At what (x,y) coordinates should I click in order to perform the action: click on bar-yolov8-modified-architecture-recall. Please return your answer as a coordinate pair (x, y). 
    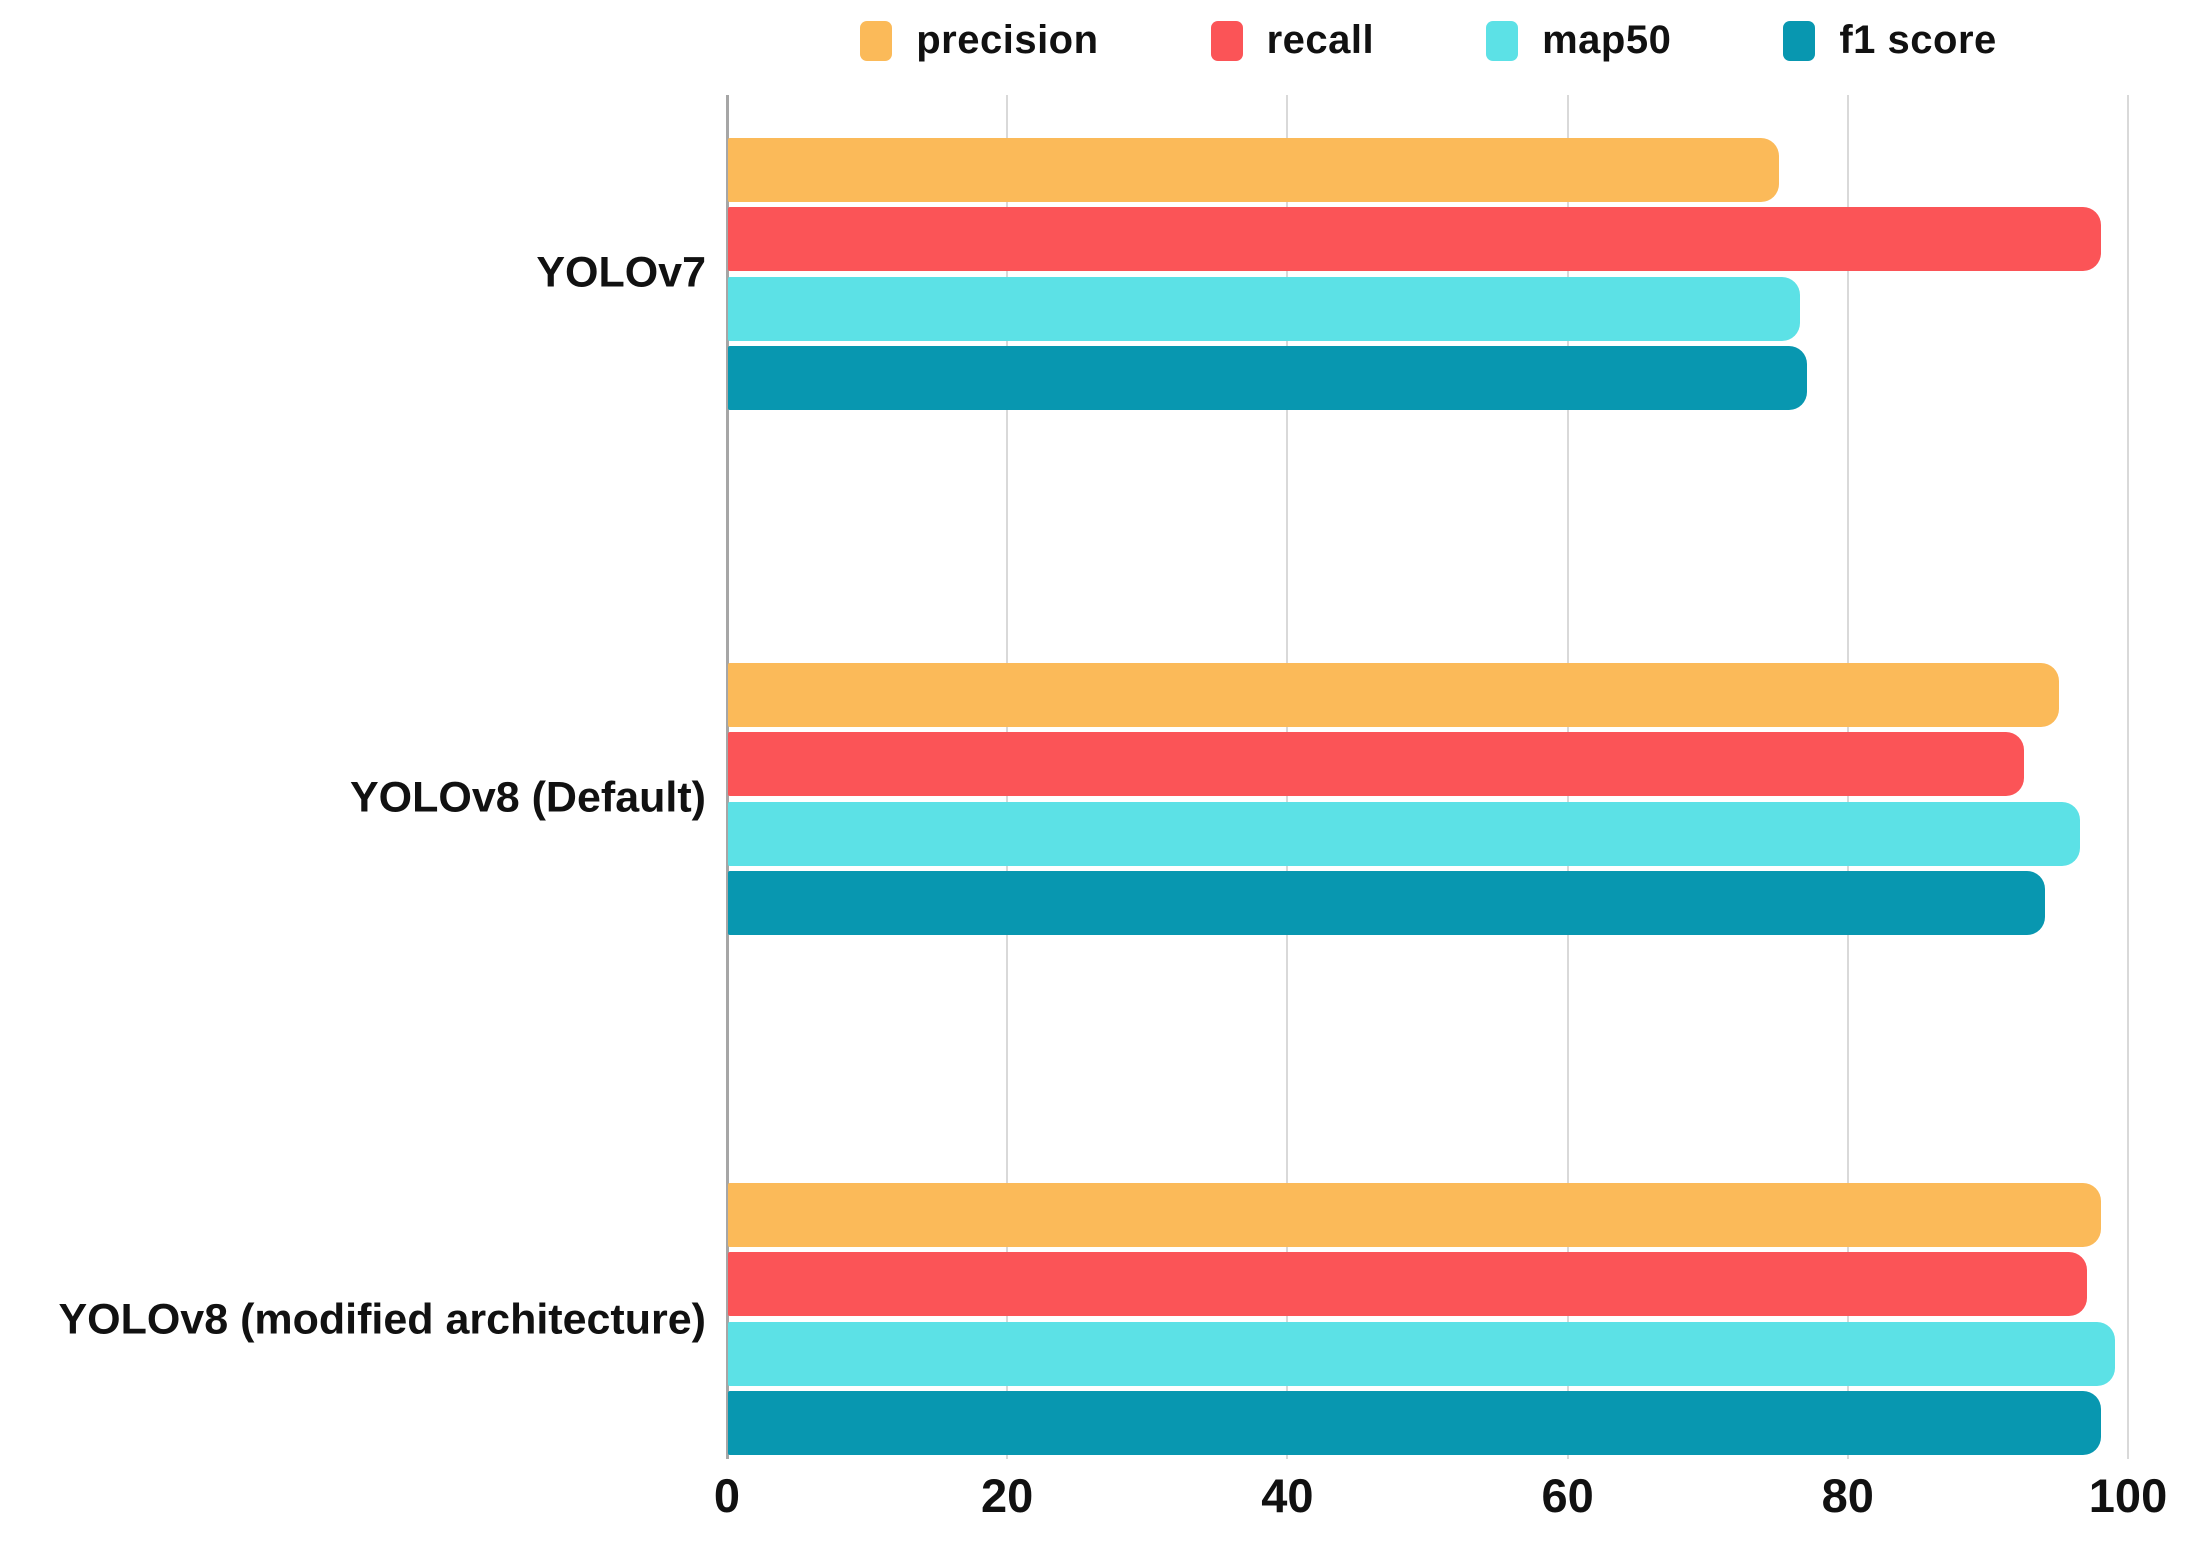
    Looking at the image, I should click on (1407, 1284).